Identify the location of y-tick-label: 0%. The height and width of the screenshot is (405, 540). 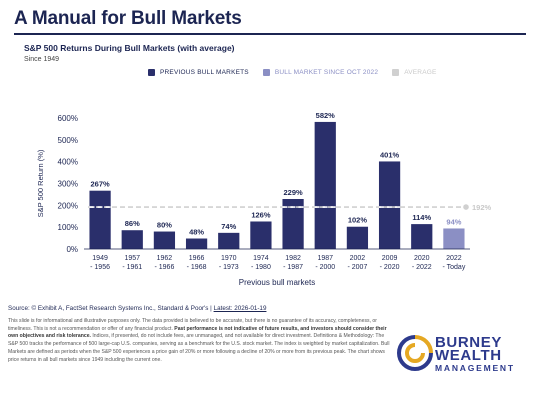
(72, 249).